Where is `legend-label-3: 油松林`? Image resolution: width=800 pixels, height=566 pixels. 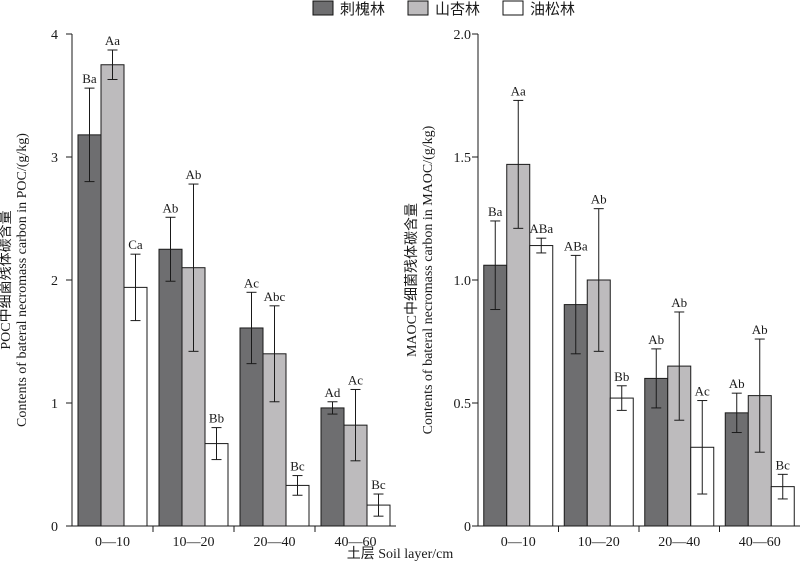 legend-label-3: 油松林 is located at coordinates (552, 9).